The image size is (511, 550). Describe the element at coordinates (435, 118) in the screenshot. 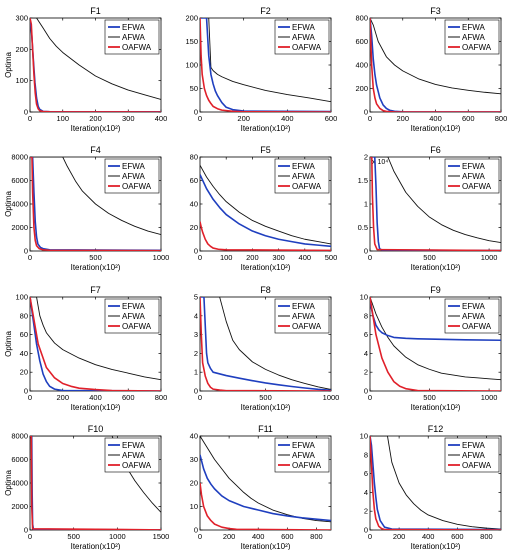

I see `x-tick-label: 400` at that location.